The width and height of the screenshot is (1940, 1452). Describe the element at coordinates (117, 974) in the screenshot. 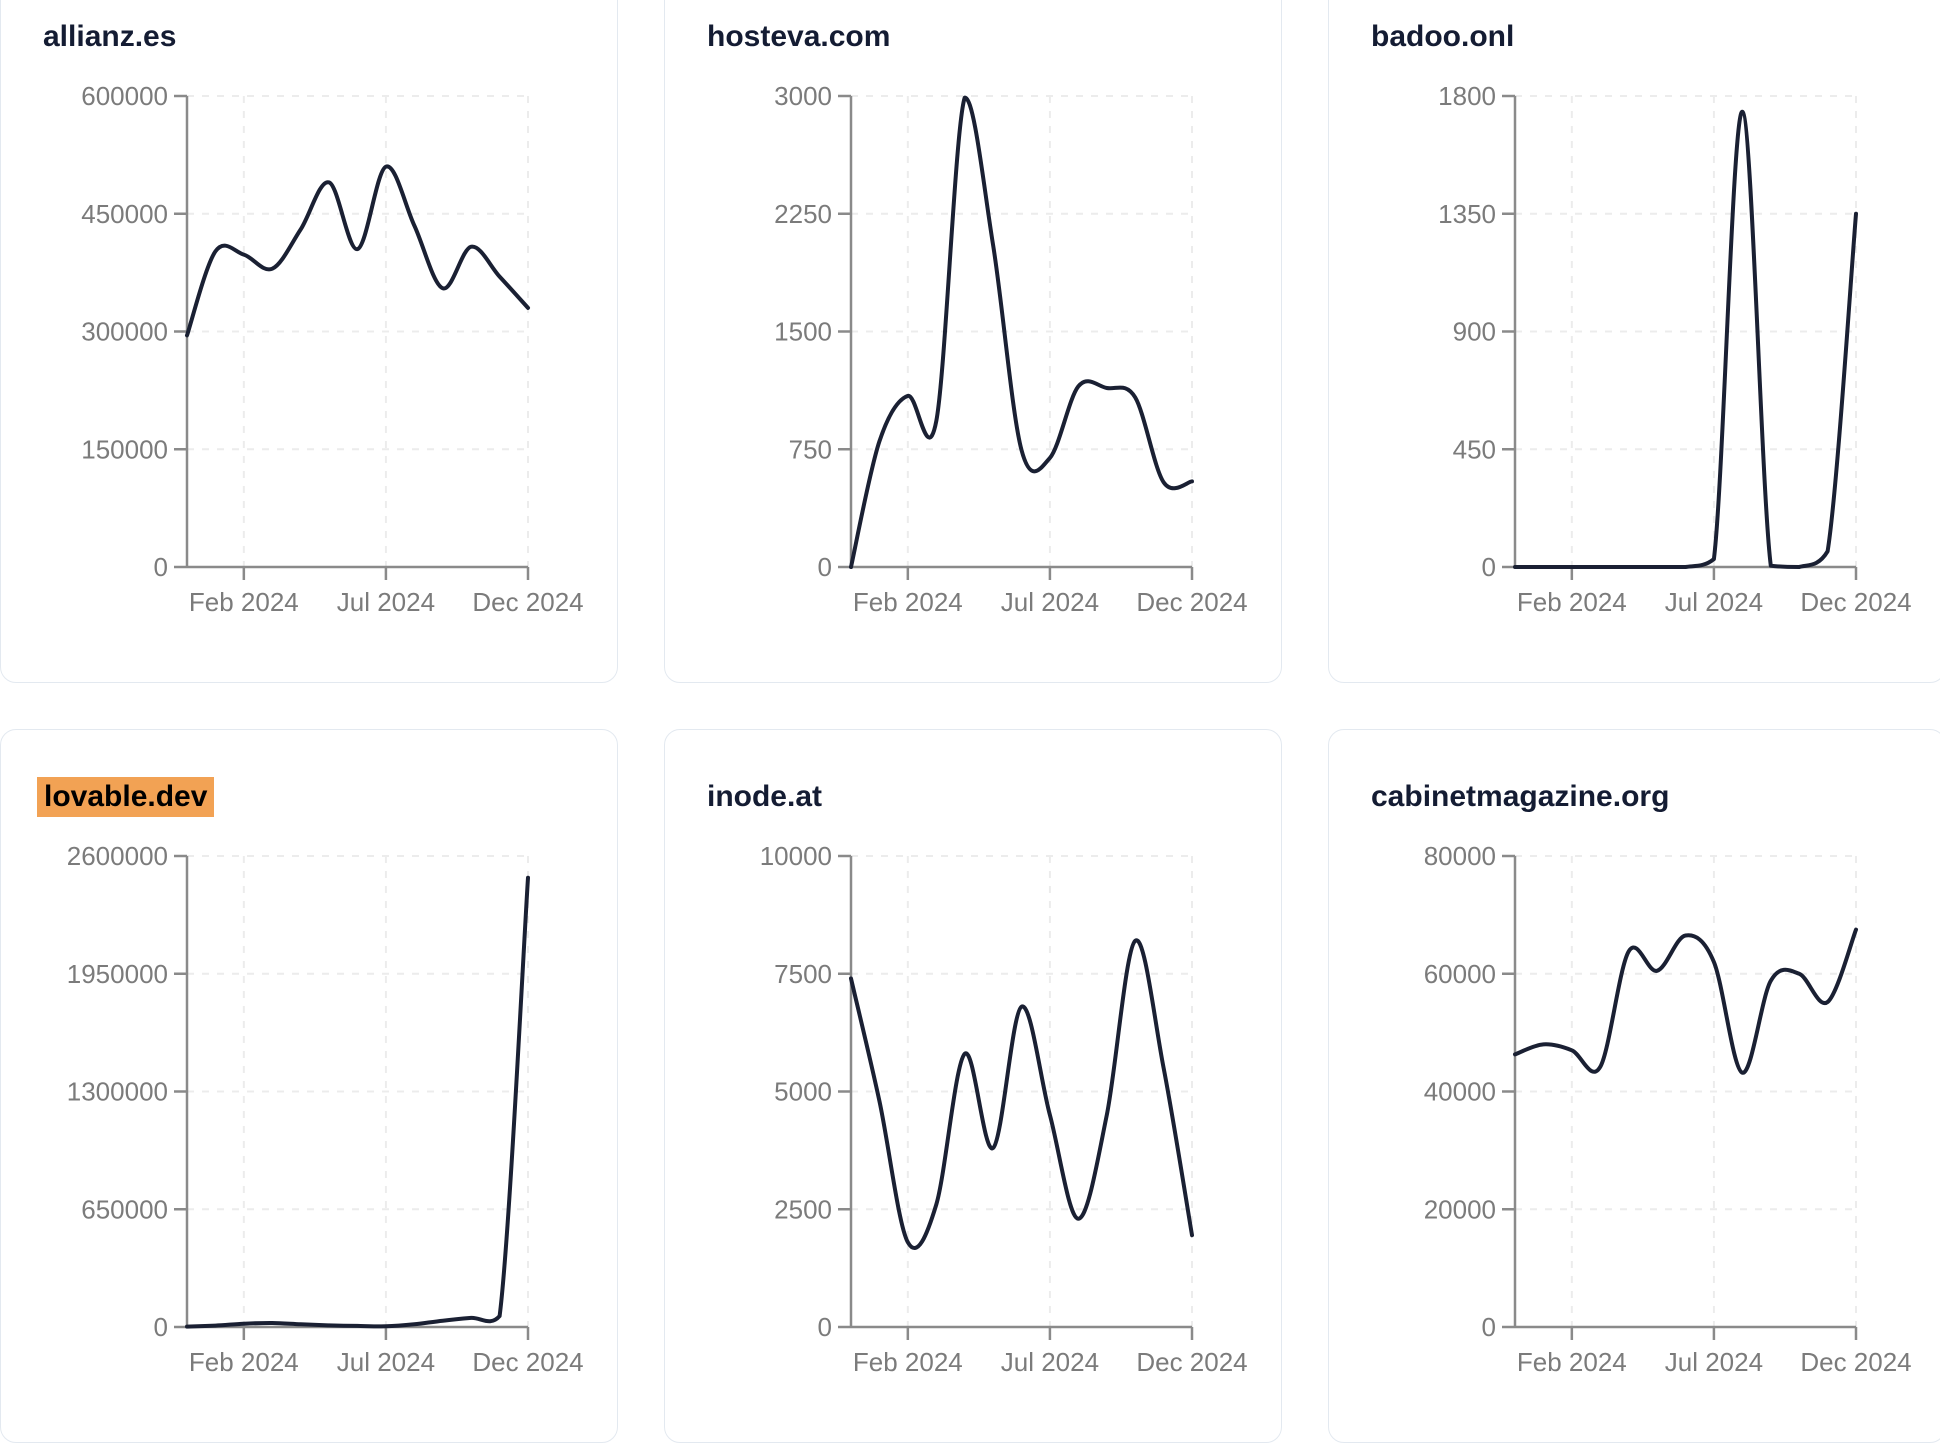

I see `y-tick-label: 1950000` at that location.